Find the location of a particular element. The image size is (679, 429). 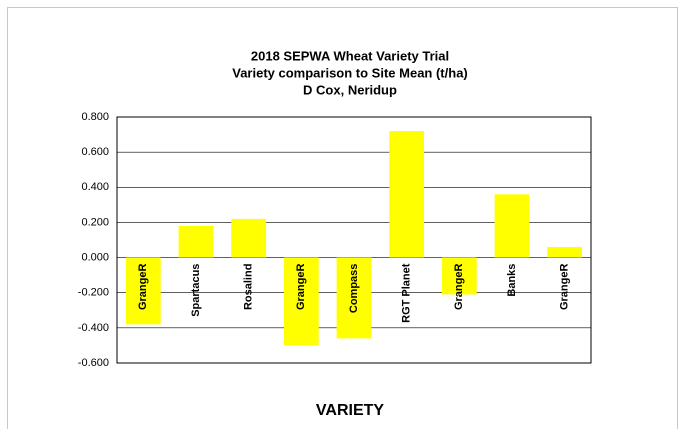

y-tick-label: 0.400 is located at coordinates (95, 187).